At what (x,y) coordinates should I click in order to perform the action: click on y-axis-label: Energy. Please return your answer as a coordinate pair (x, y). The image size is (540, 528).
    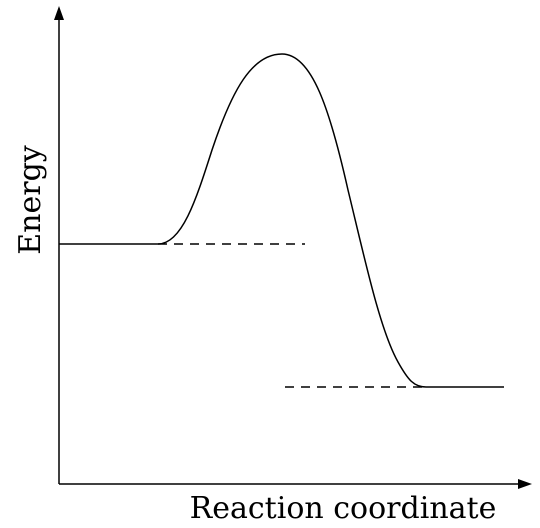
    Looking at the image, I should click on (30, 200).